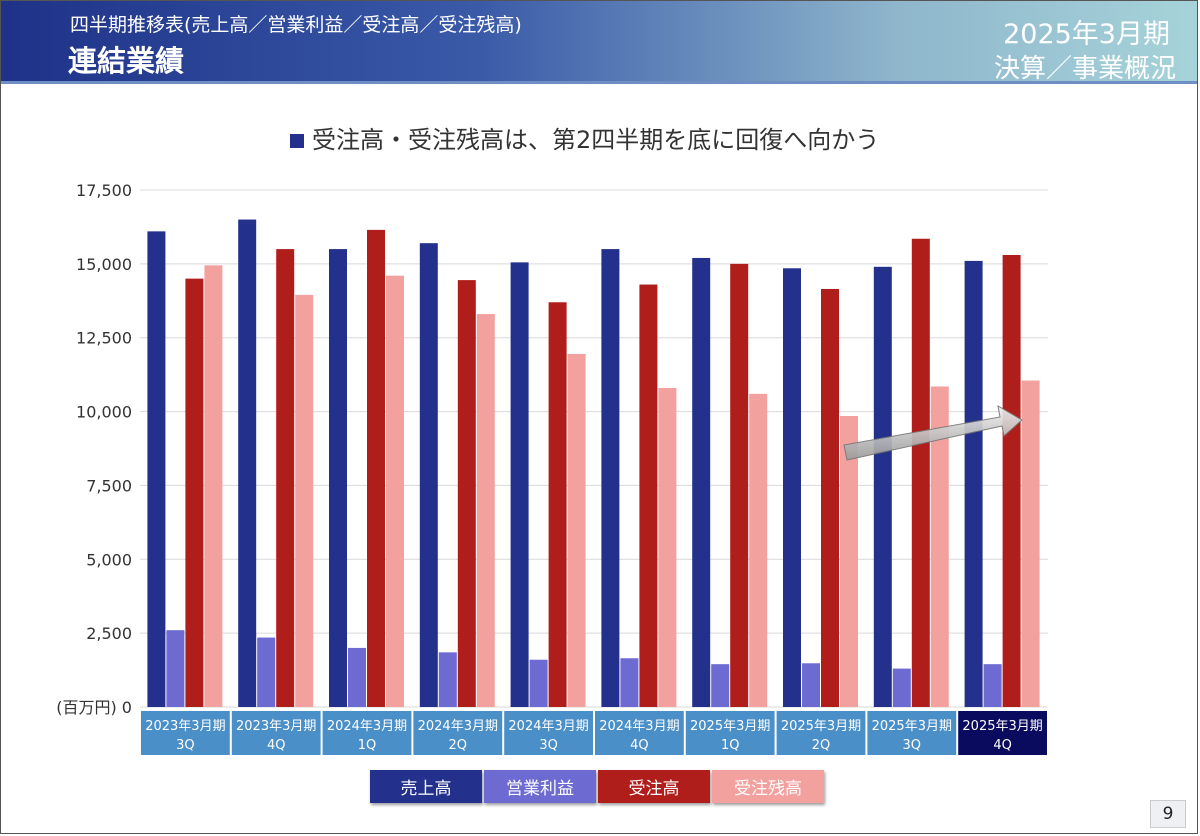 This screenshot has height=836, width=1200. I want to click on chart-title-text: 受注高・受注残高は、第2四半期を底に回復へ向かう, so click(596, 140).